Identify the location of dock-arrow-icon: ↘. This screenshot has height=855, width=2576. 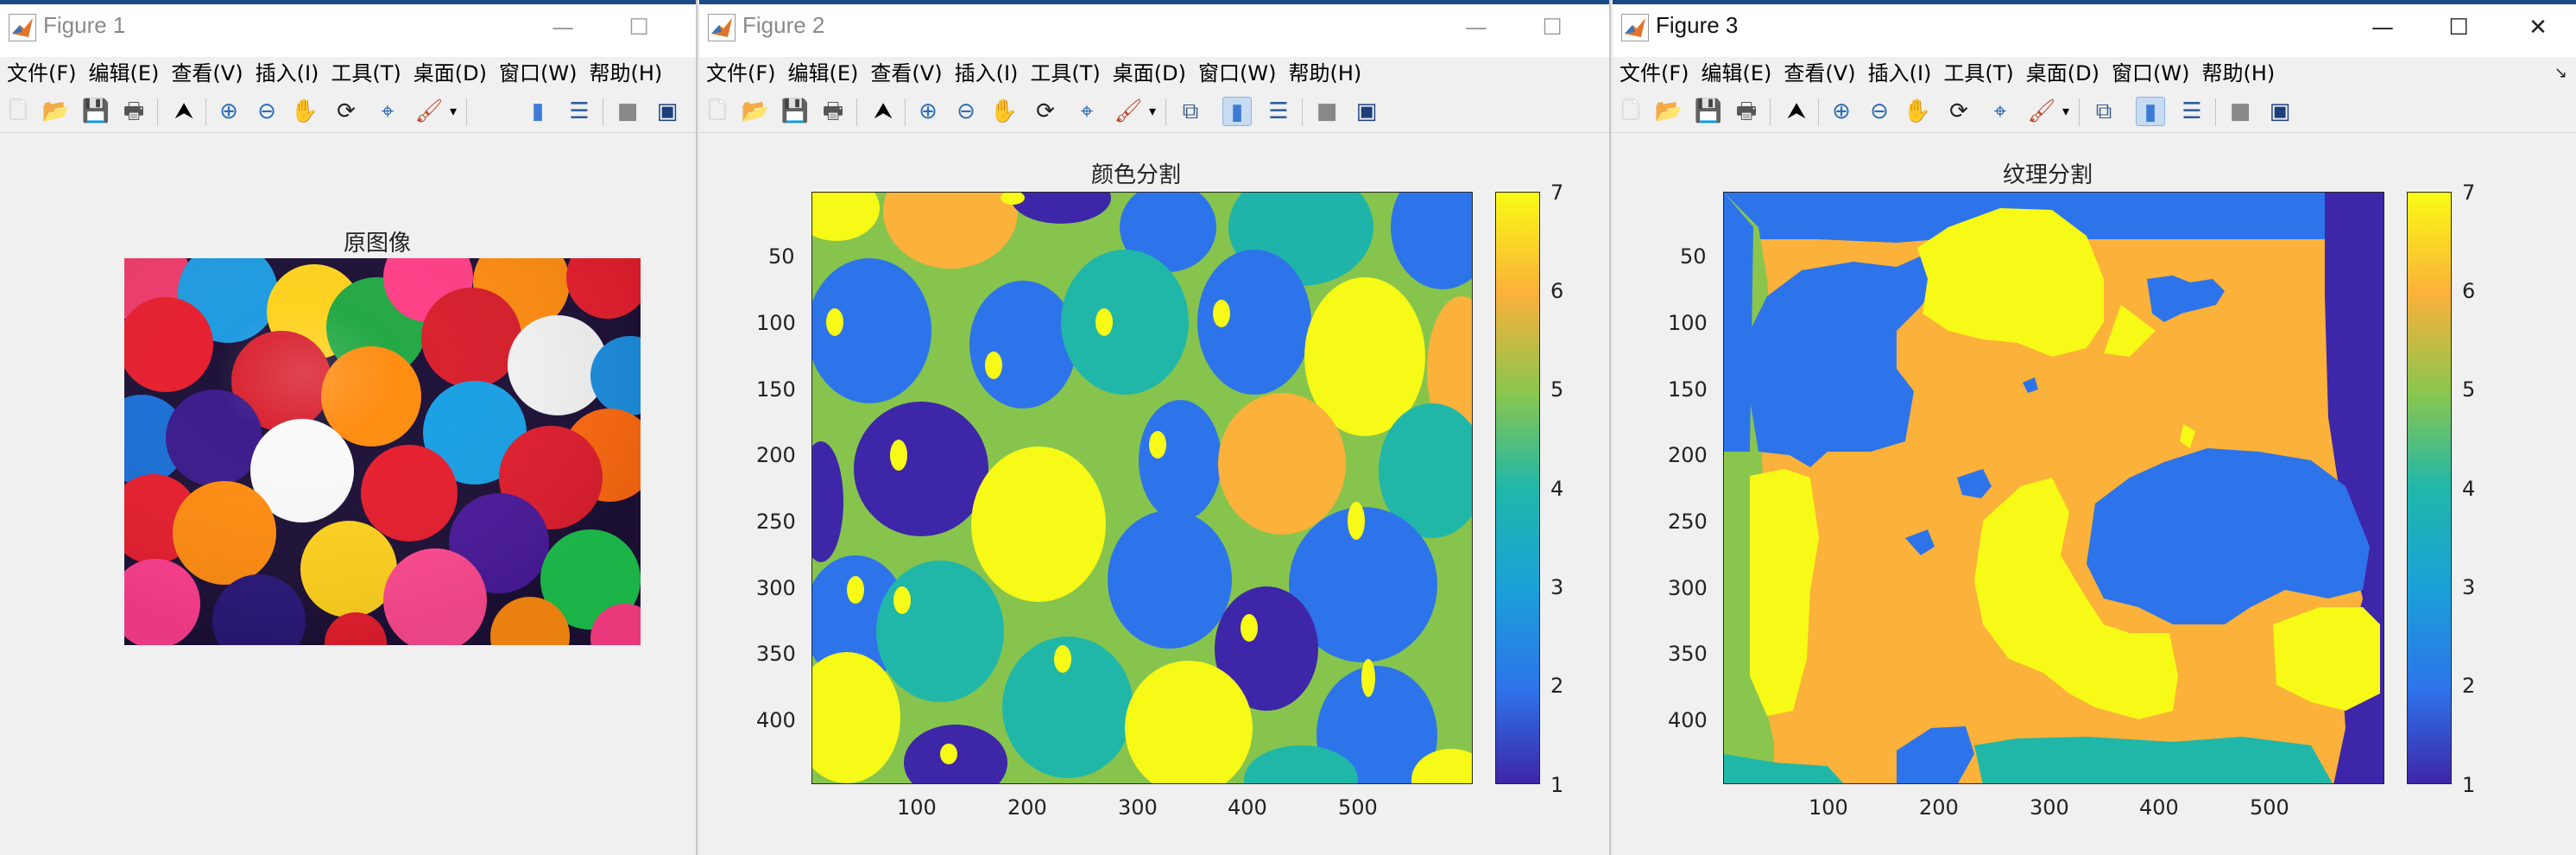
(2560, 73).